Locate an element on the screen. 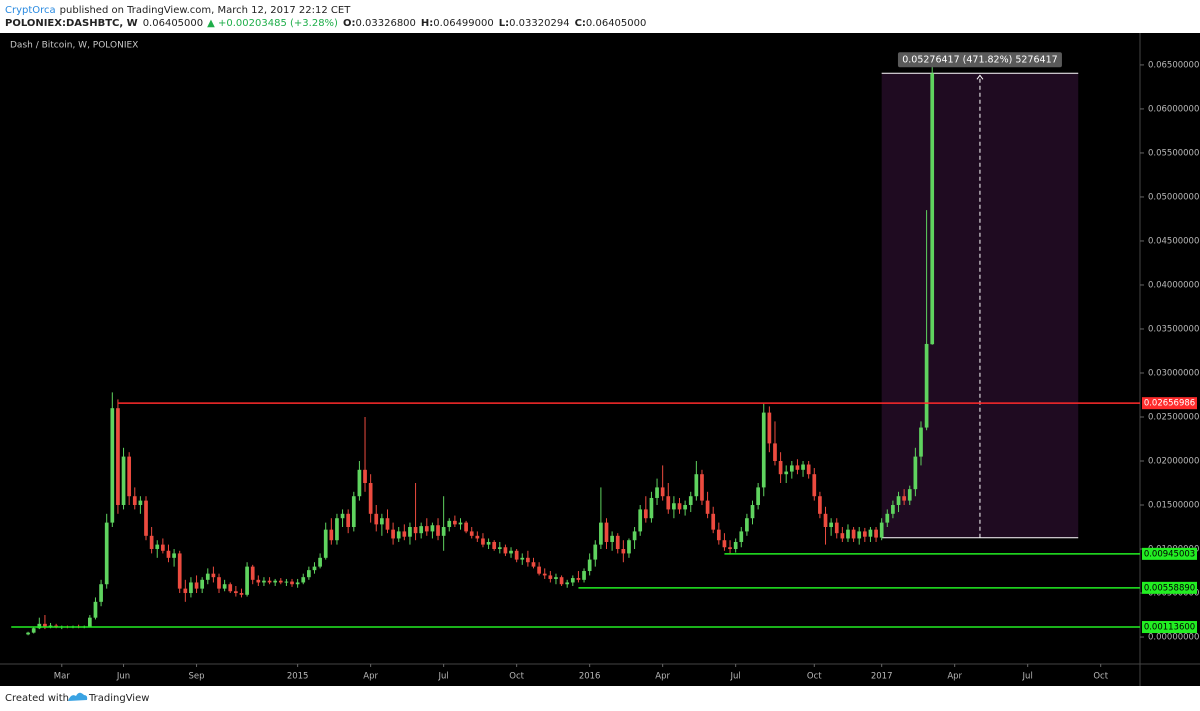 This screenshot has height=711, width=1200. x-tick-label: Oct is located at coordinates (1100, 677).